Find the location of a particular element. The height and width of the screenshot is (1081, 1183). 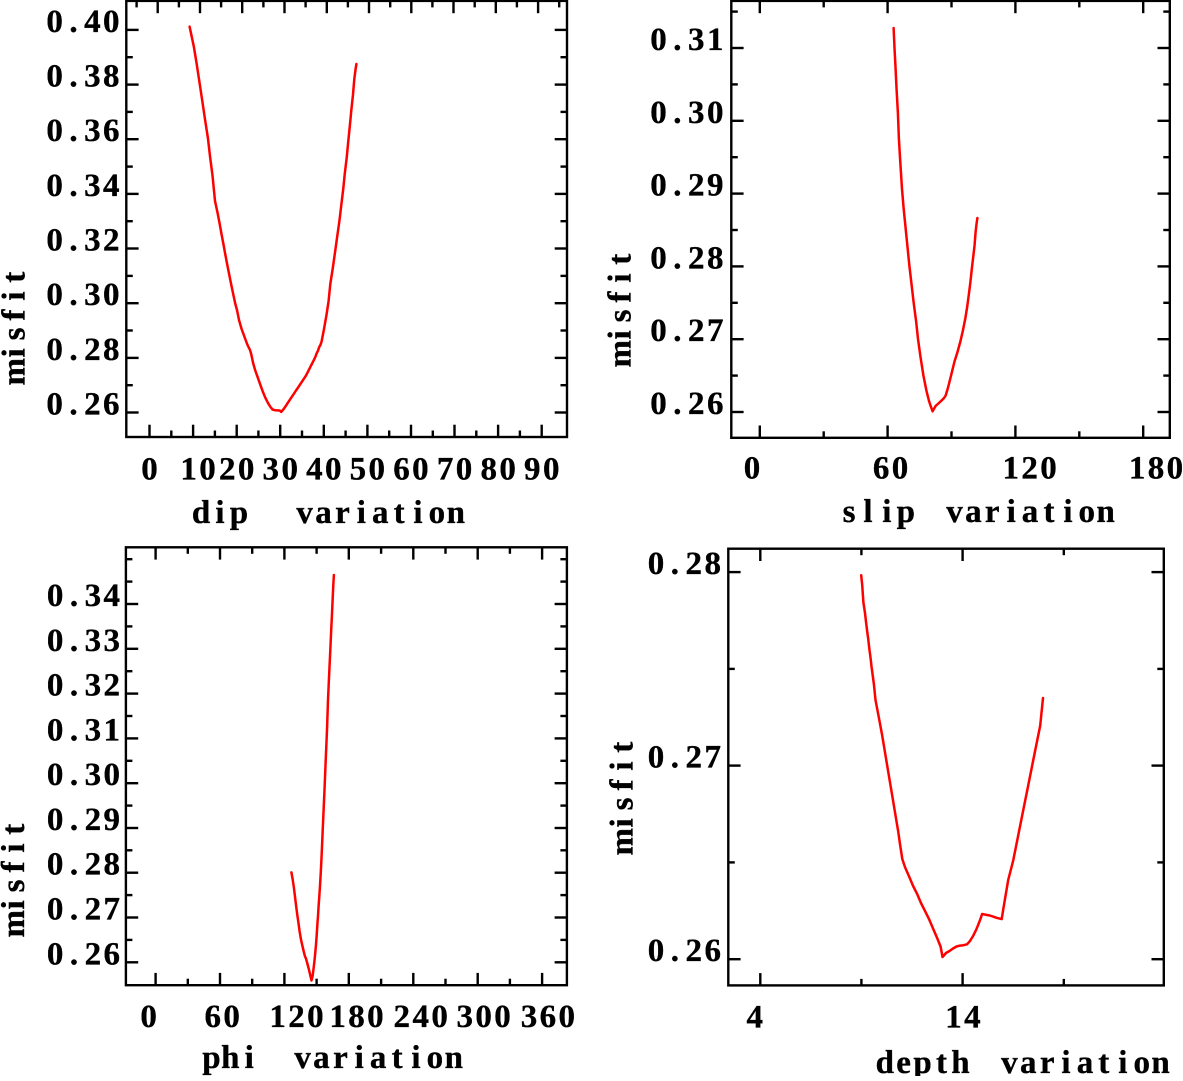

svg-text: r is located at coordinates (342, 513).